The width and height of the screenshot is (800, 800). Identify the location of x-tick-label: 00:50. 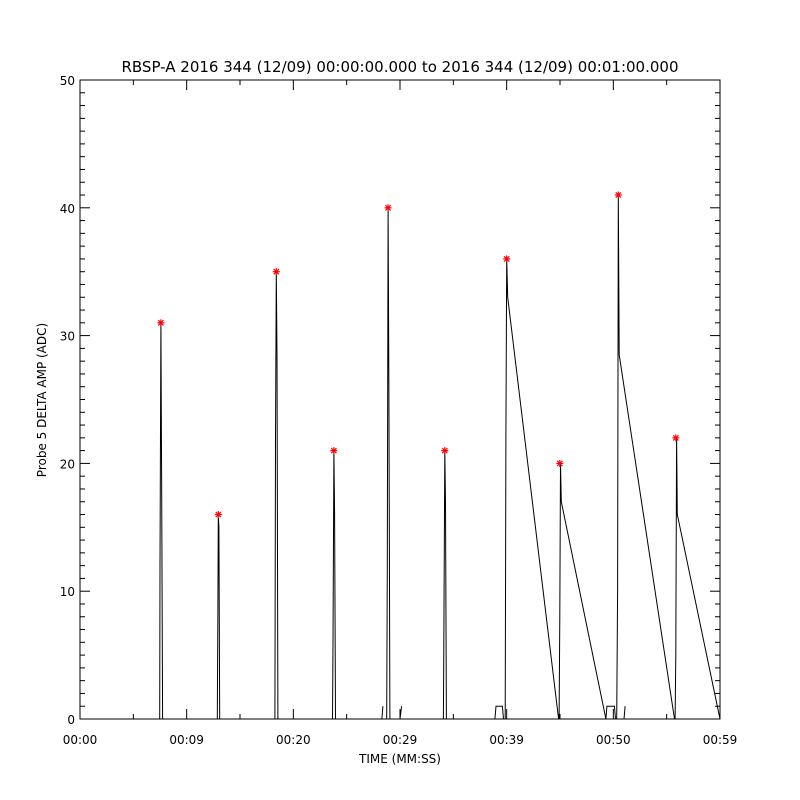
(613, 740).